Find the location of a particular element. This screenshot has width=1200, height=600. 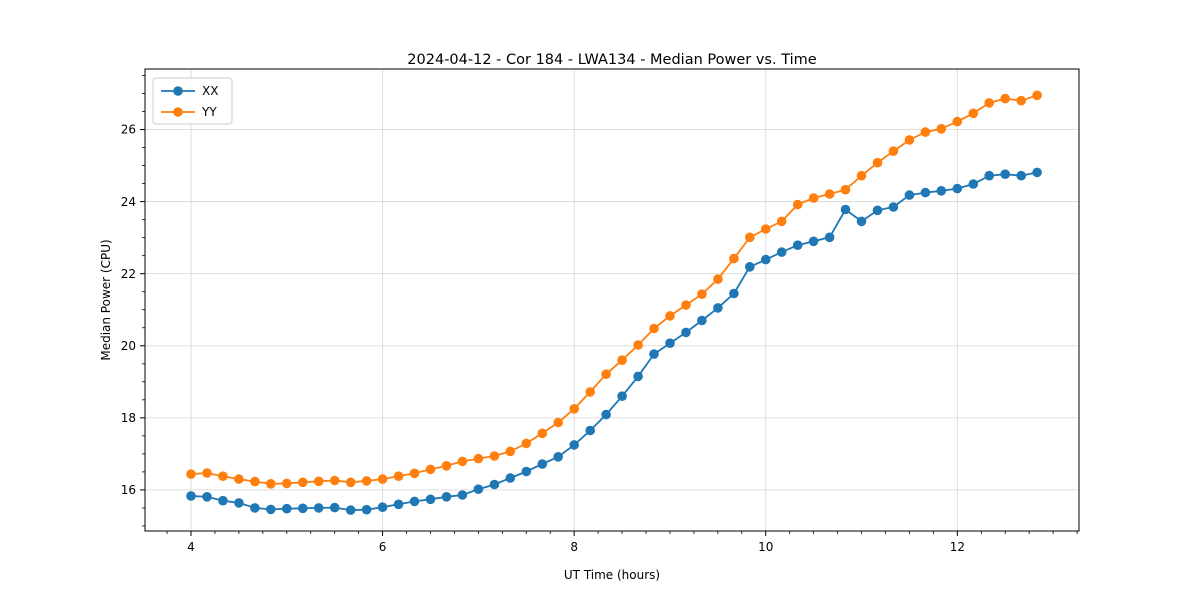

legend: XX YY is located at coordinates (192, 101).